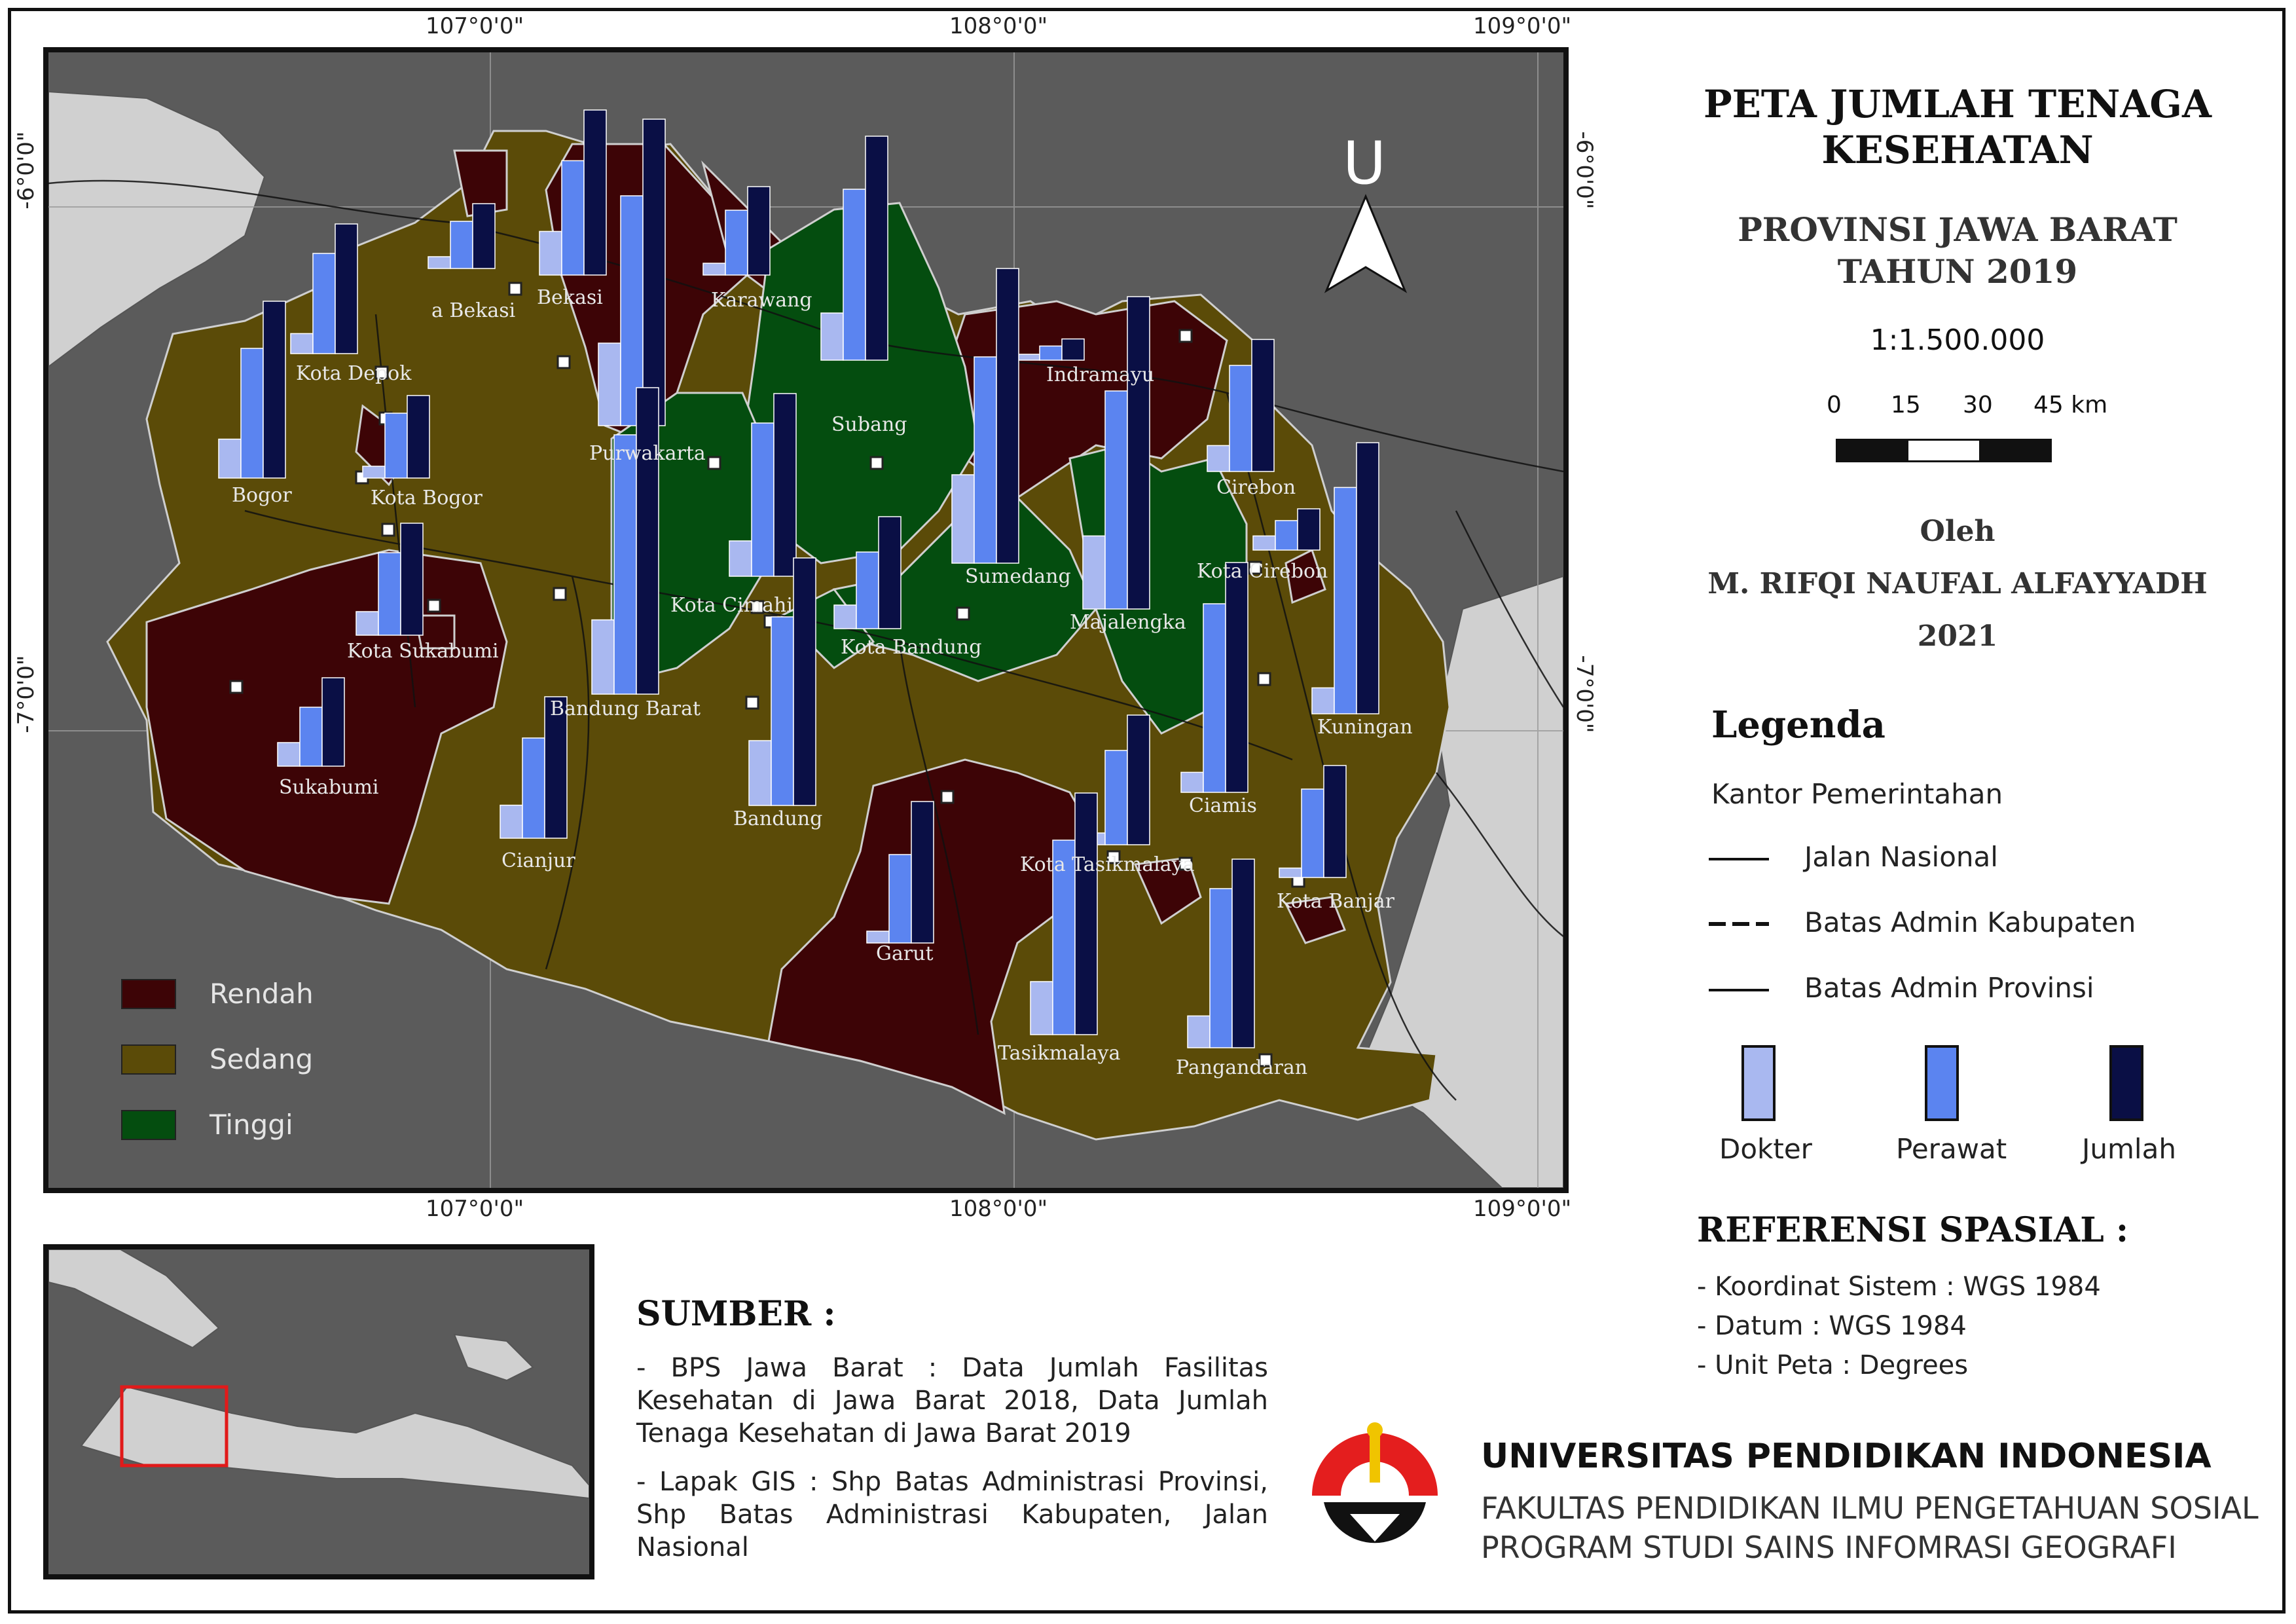  What do you see at coordinates (1957, 583) in the screenshot?
I see `author-name: M. RIFQI NAUFAL ALFAYYADH` at bounding box center [1957, 583].